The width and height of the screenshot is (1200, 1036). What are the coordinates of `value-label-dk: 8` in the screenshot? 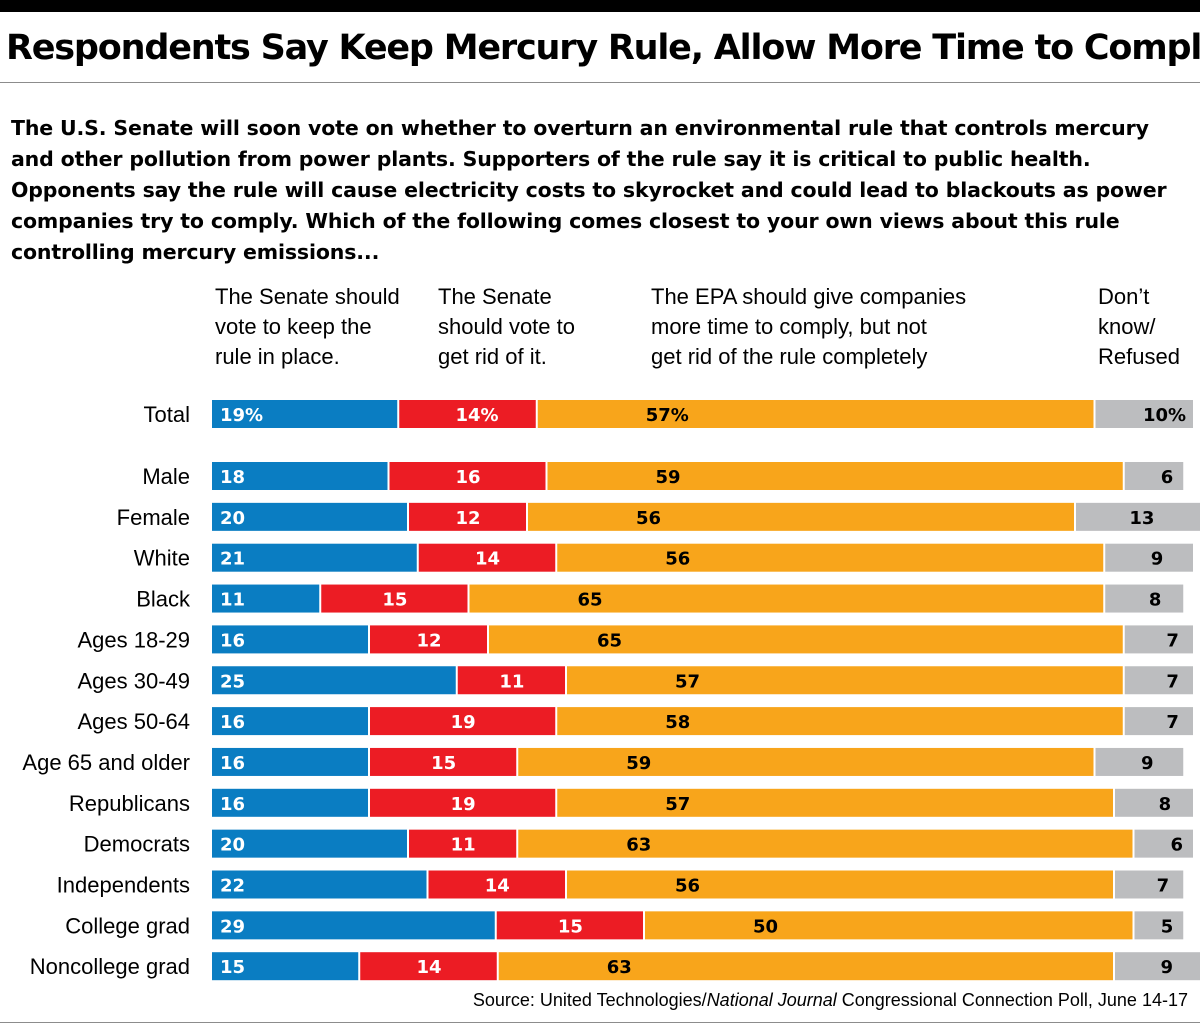 It's located at (1155, 600).